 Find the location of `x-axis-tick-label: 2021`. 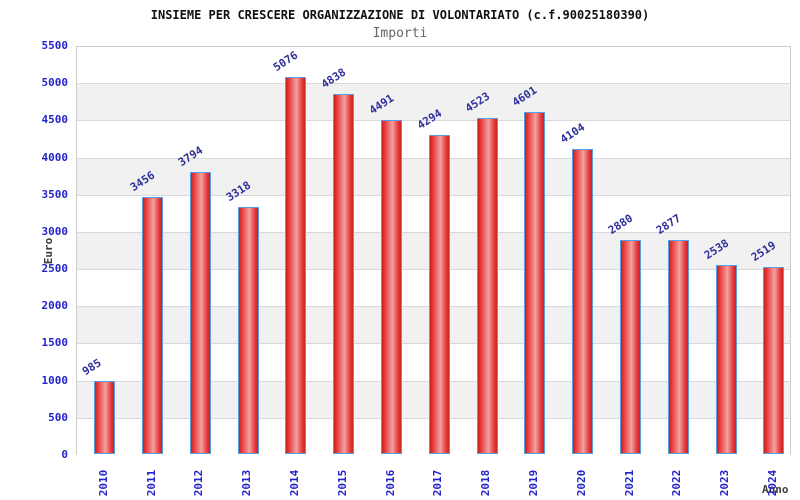

x-axis-tick-label: 2021 is located at coordinates (629, 483).